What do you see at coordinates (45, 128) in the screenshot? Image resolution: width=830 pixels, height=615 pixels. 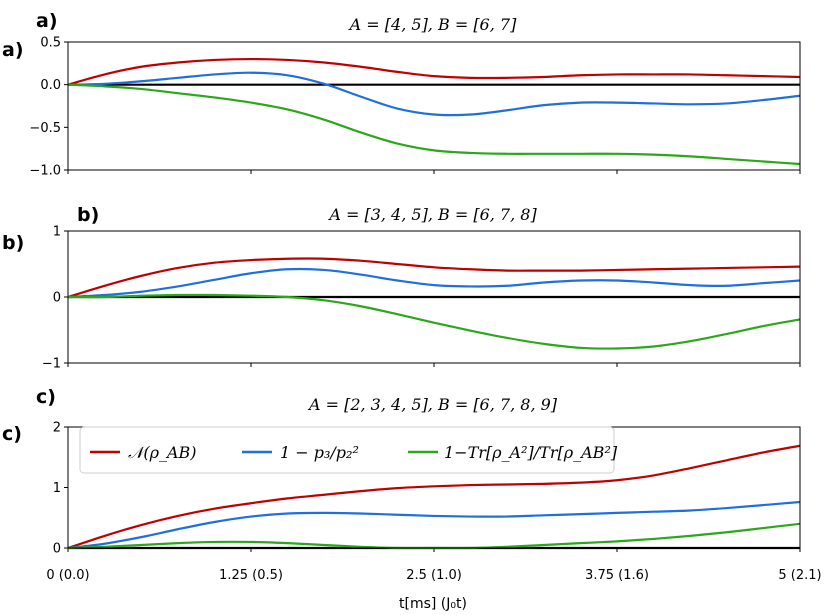 I see `panel-a-y-tick-label: −0.5` at bounding box center [45, 128].